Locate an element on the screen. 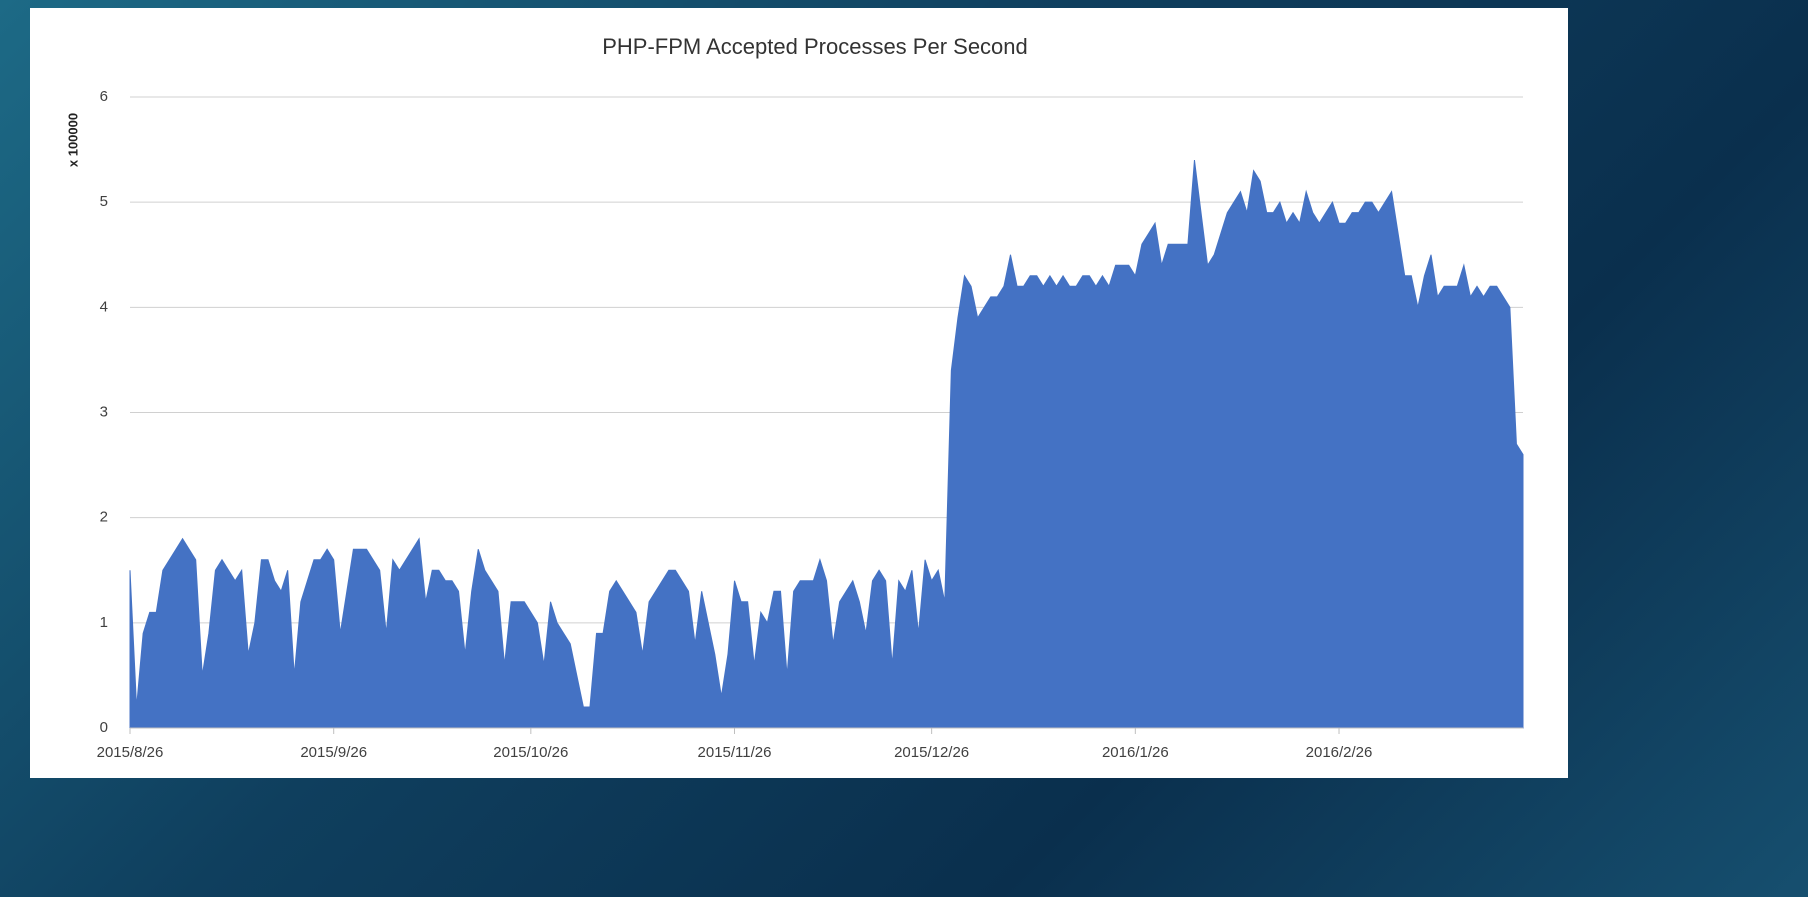 This screenshot has width=1808, height=897. x-tick-label: 2015/9/26 is located at coordinates (333, 752).